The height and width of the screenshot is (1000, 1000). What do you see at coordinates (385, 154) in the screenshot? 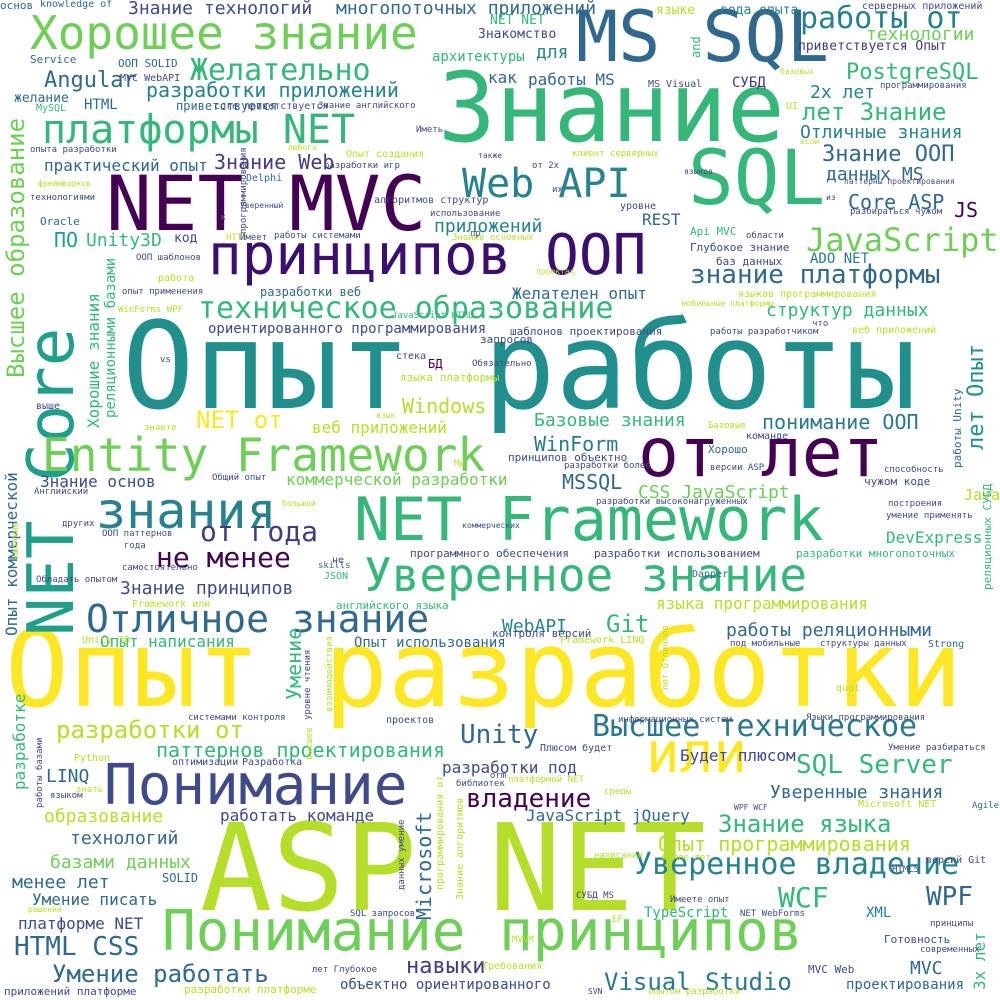
I see `word: Опыт создания` at bounding box center [385, 154].